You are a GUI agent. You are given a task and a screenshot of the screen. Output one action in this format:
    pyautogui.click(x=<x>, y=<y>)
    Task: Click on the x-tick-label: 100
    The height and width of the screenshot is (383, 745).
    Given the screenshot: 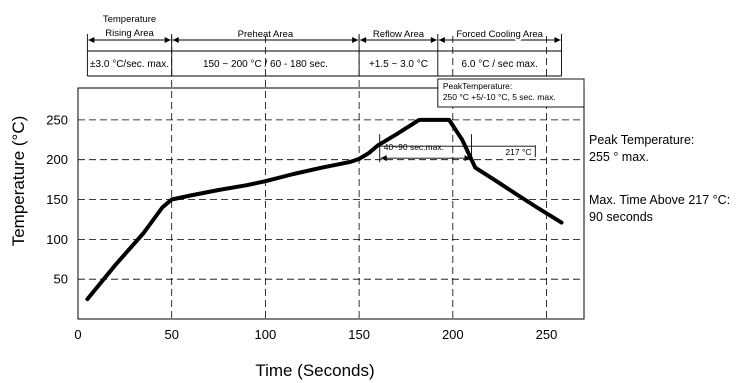 What is the action you would take?
    pyautogui.click(x=266, y=334)
    